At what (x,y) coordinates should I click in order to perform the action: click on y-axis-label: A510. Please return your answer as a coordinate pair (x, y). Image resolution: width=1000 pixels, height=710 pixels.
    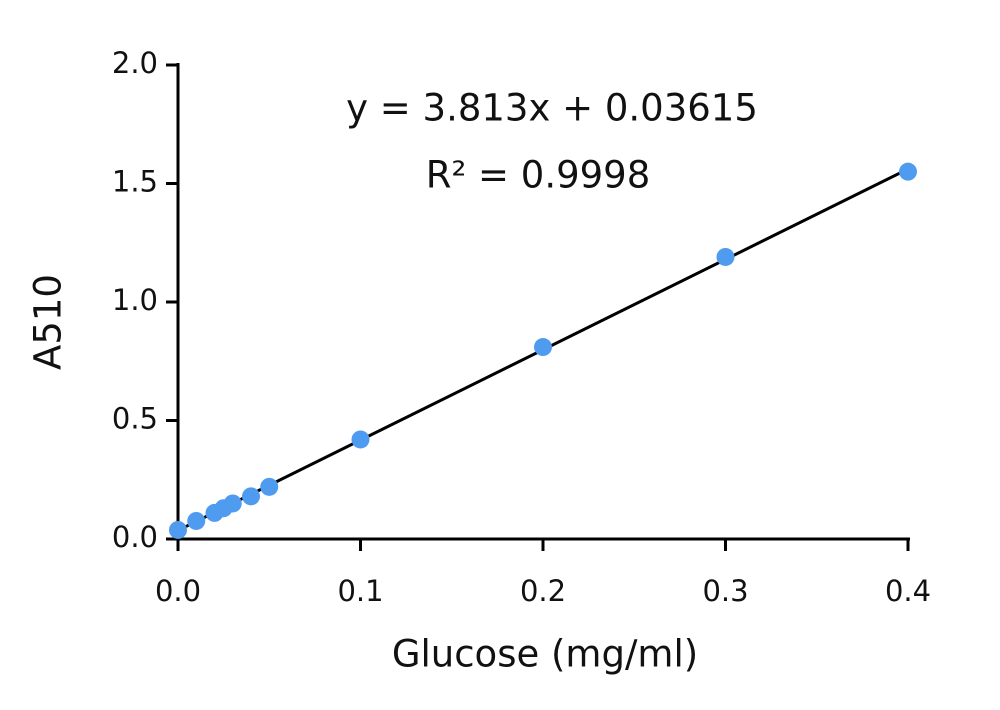
    Looking at the image, I should click on (48, 322).